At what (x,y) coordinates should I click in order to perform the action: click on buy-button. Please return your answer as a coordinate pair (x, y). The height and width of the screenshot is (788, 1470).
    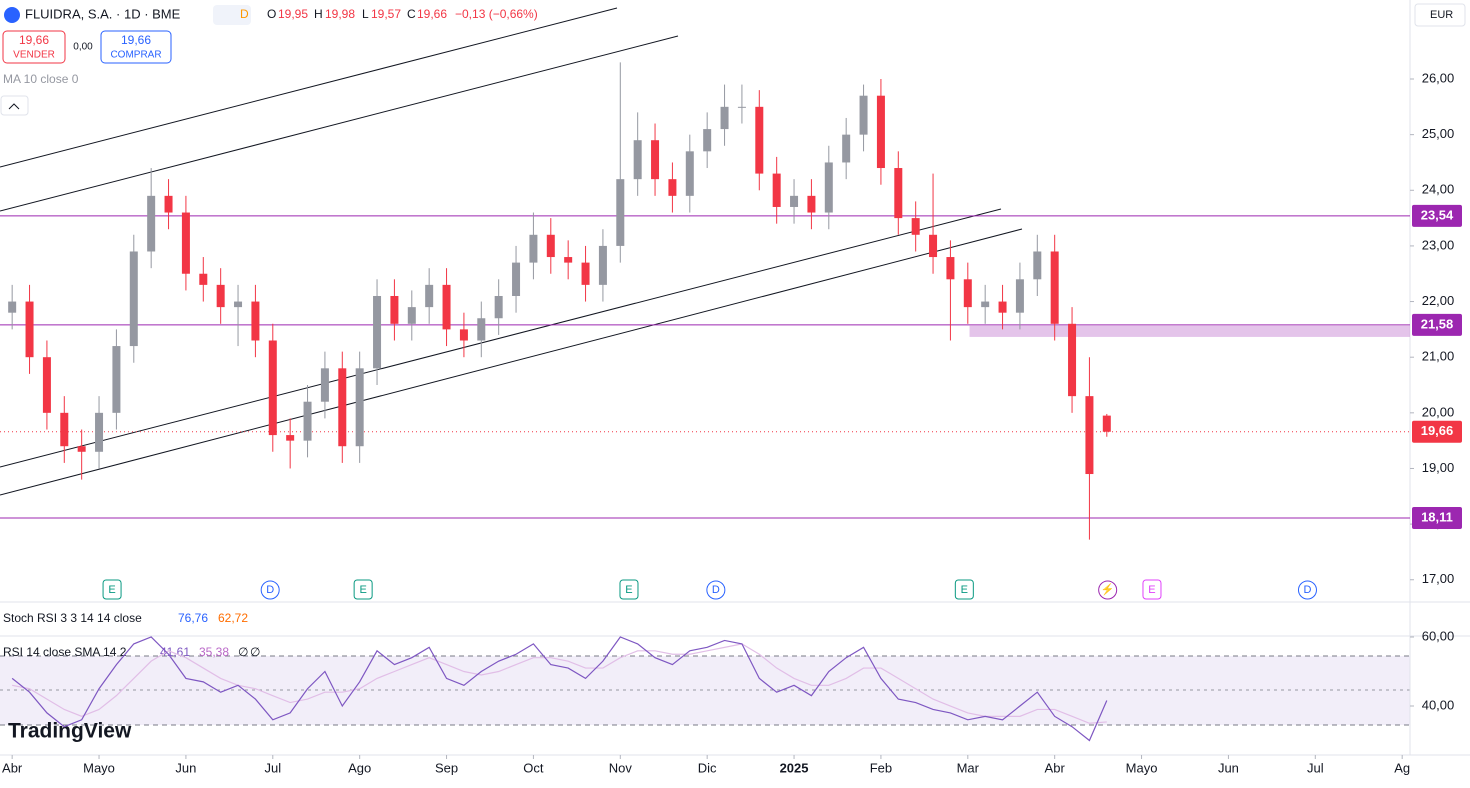
    Looking at the image, I should click on (136, 47).